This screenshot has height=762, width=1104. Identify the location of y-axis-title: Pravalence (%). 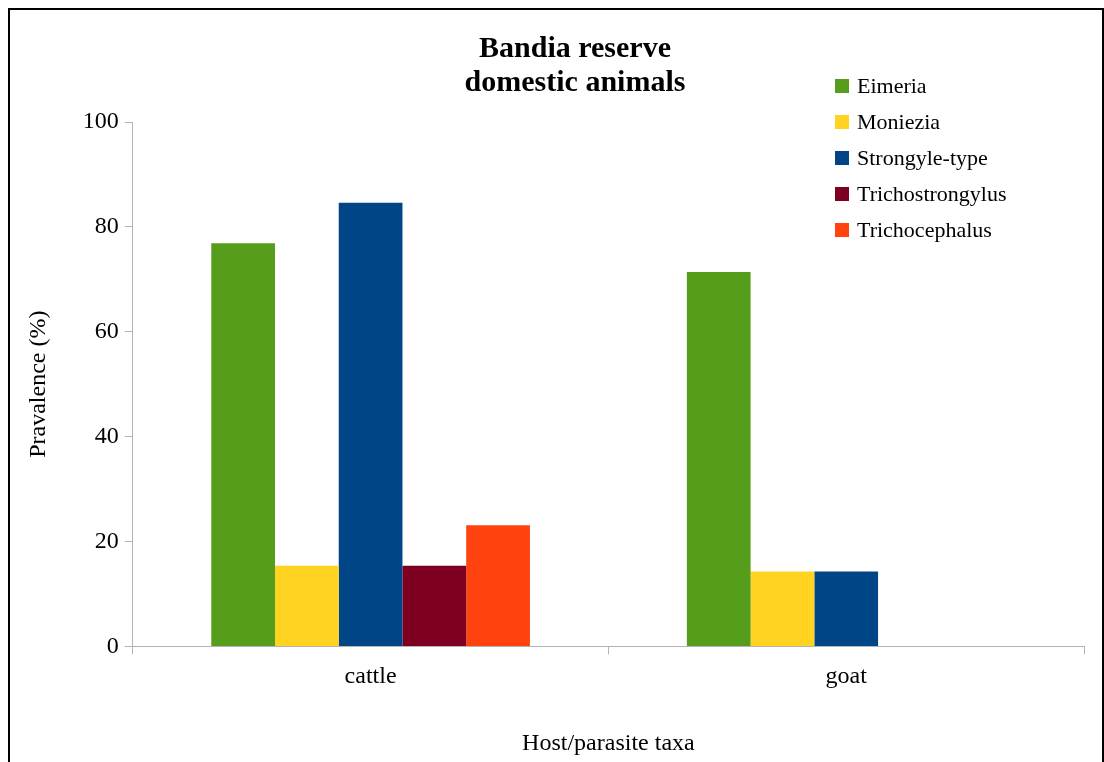
(36, 384).